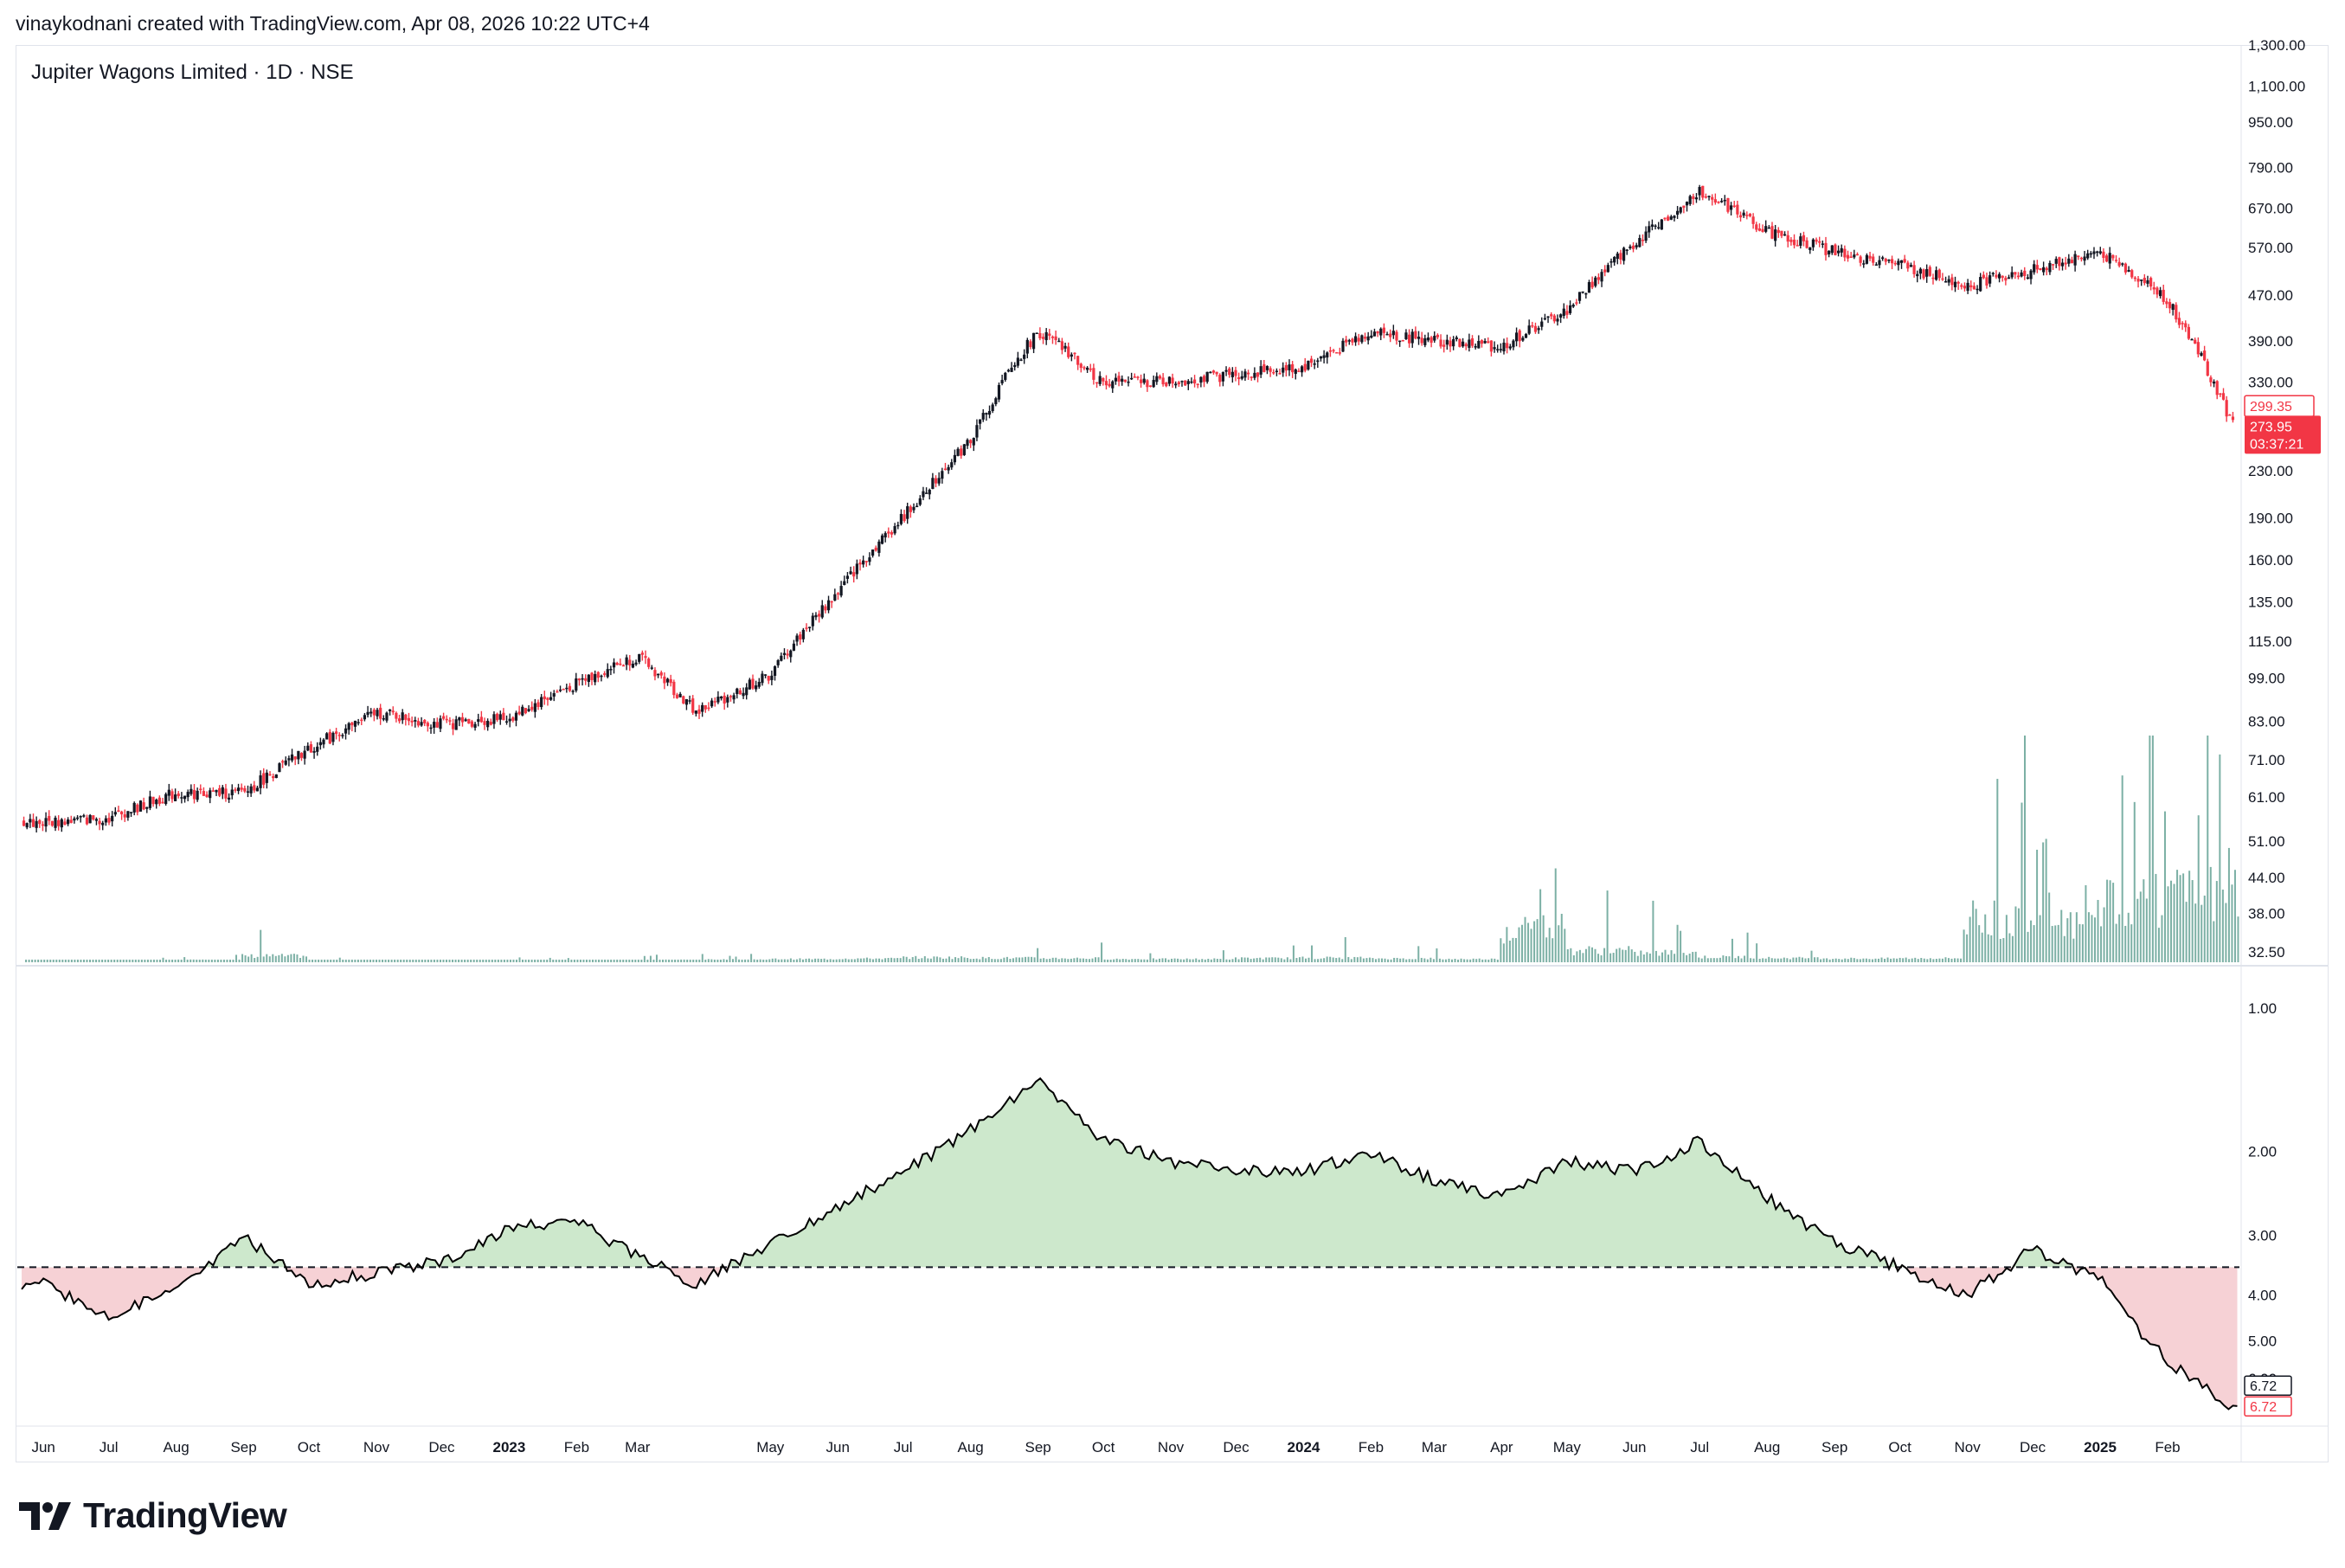  What do you see at coordinates (185, 1515) in the screenshot?
I see `brand-name: TradingView` at bounding box center [185, 1515].